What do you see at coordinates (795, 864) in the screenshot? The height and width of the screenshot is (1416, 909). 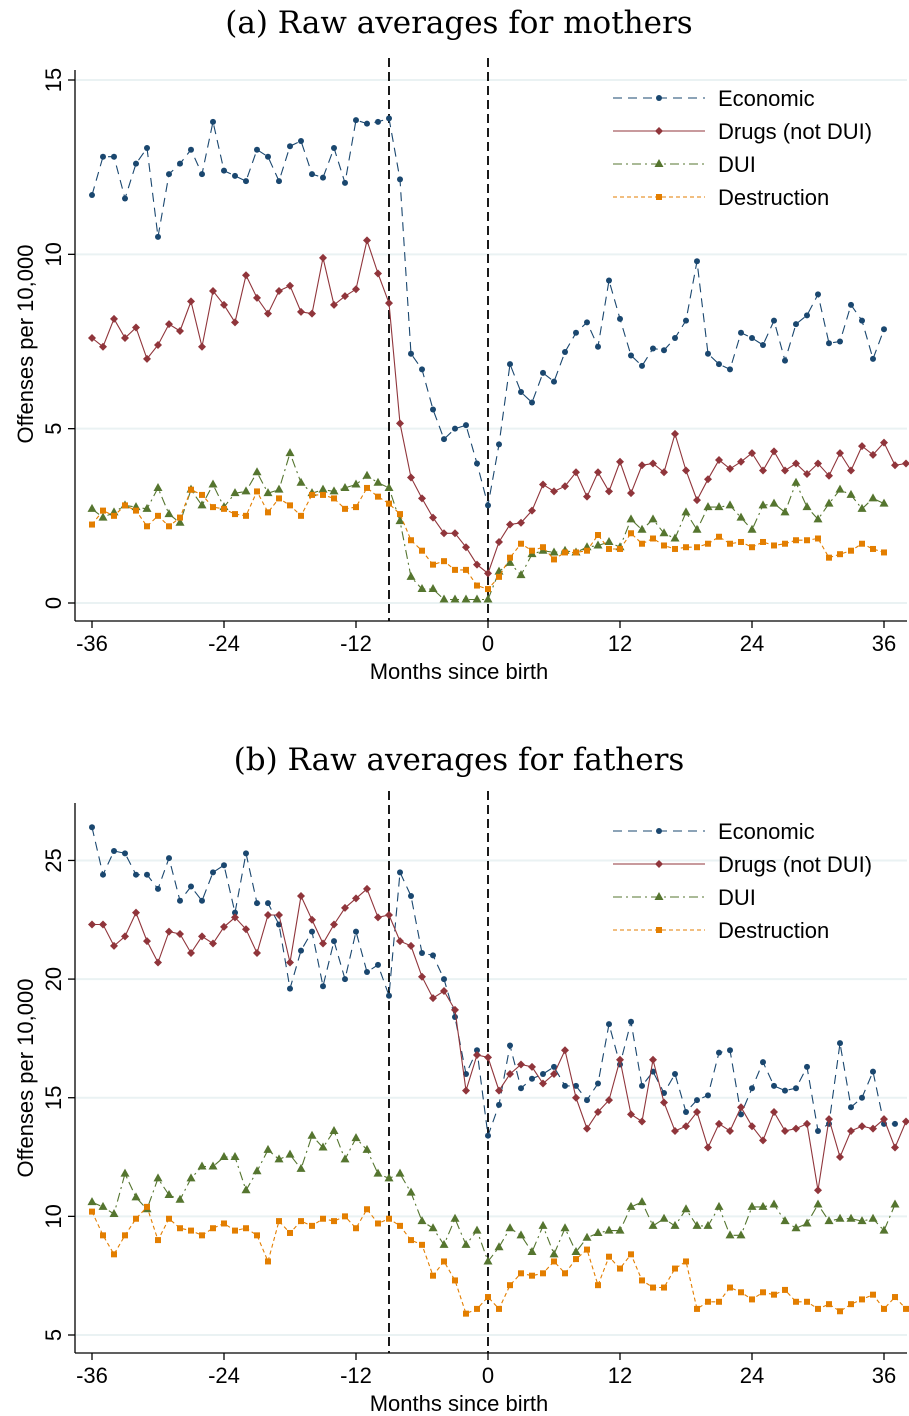 I see `legend-label: Drugs (not DUI)` at bounding box center [795, 864].